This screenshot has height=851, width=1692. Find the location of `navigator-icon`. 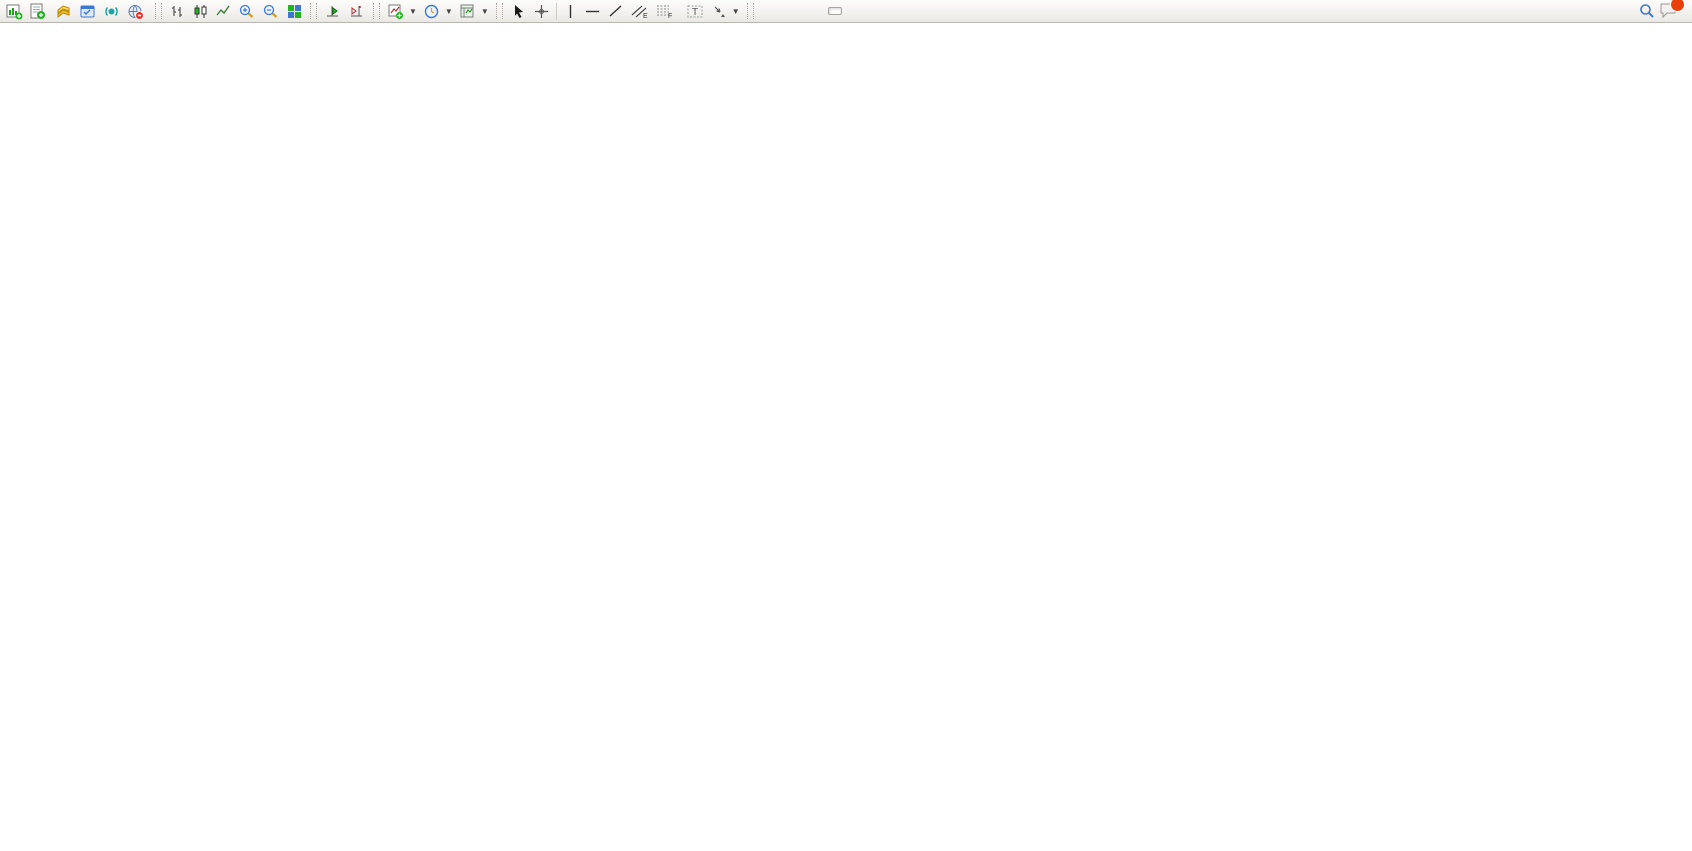

navigator-icon is located at coordinates (87, 11).